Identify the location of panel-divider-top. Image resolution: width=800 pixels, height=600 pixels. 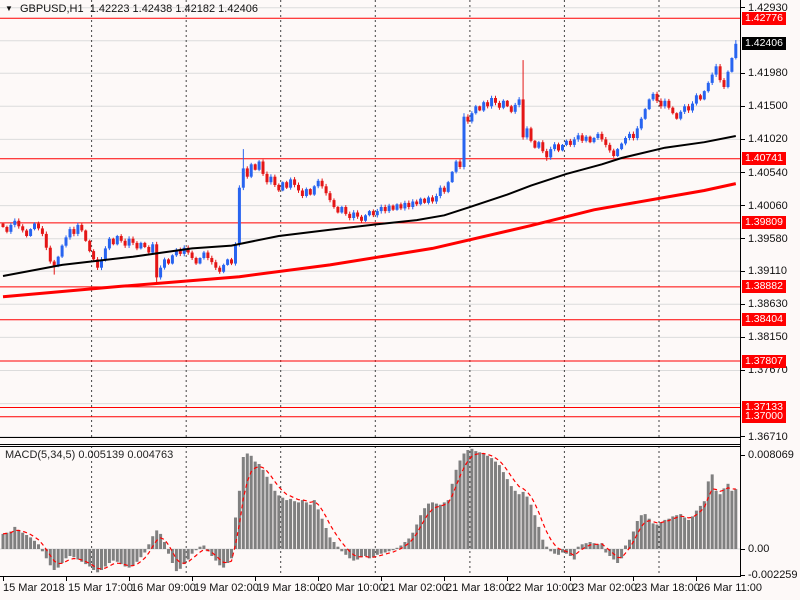
(370, 444).